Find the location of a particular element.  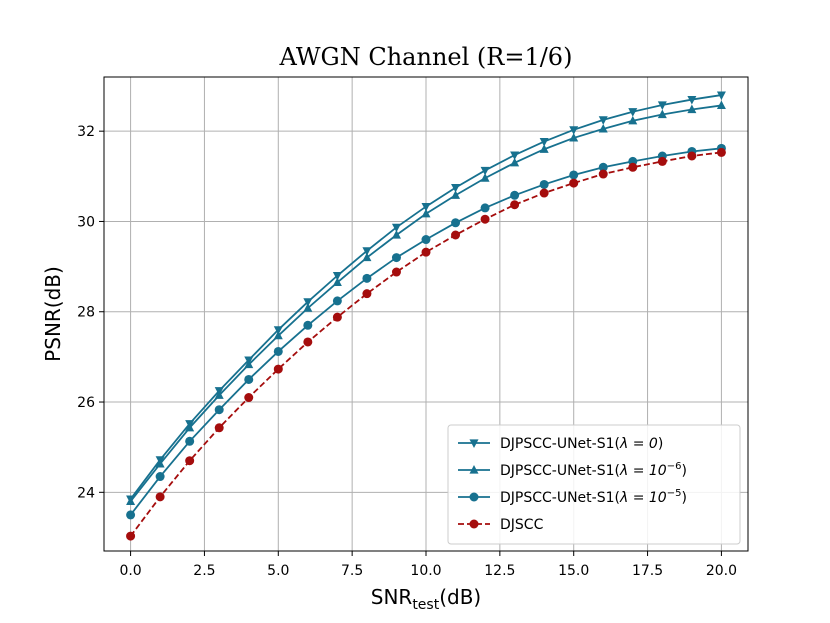

x-axis-label-main: SNR is located at coordinates (392, 597).